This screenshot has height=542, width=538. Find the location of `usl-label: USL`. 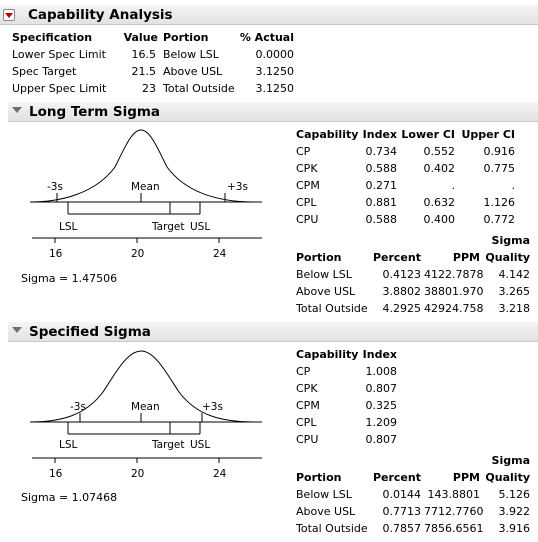

usl-label: USL is located at coordinates (200, 445).